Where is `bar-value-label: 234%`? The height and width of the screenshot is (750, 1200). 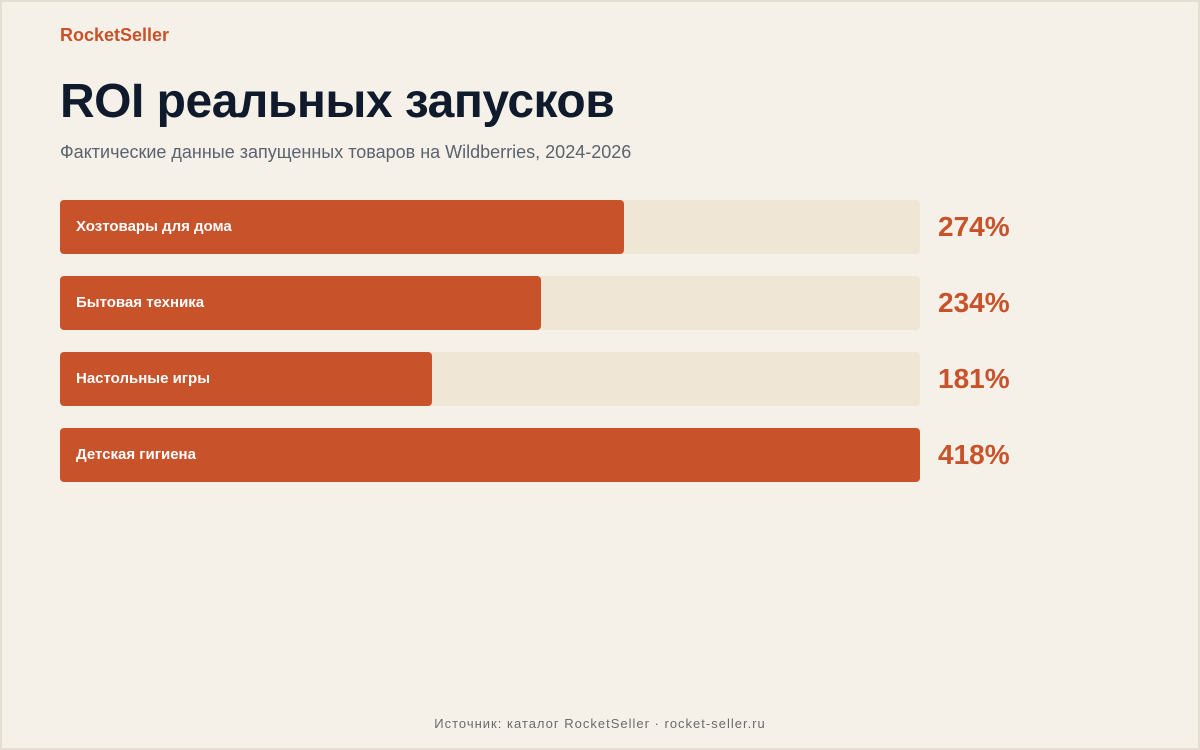
bar-value-label: 234% is located at coordinates (974, 302).